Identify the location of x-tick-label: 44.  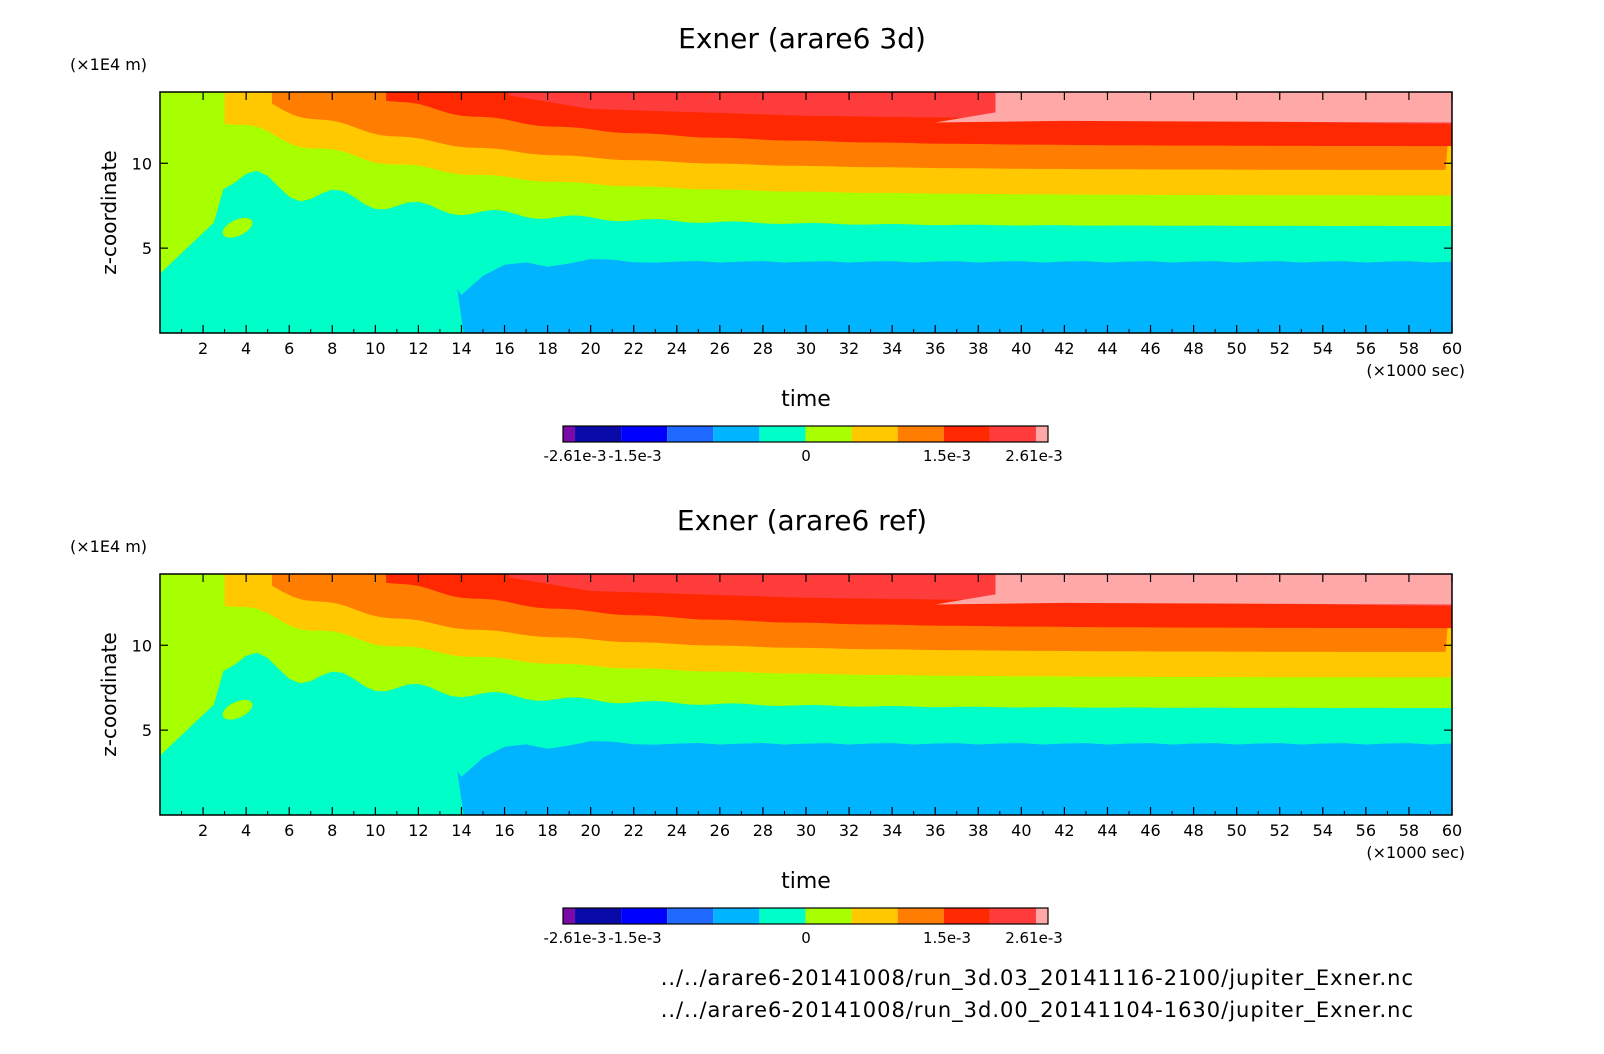
(1107, 348).